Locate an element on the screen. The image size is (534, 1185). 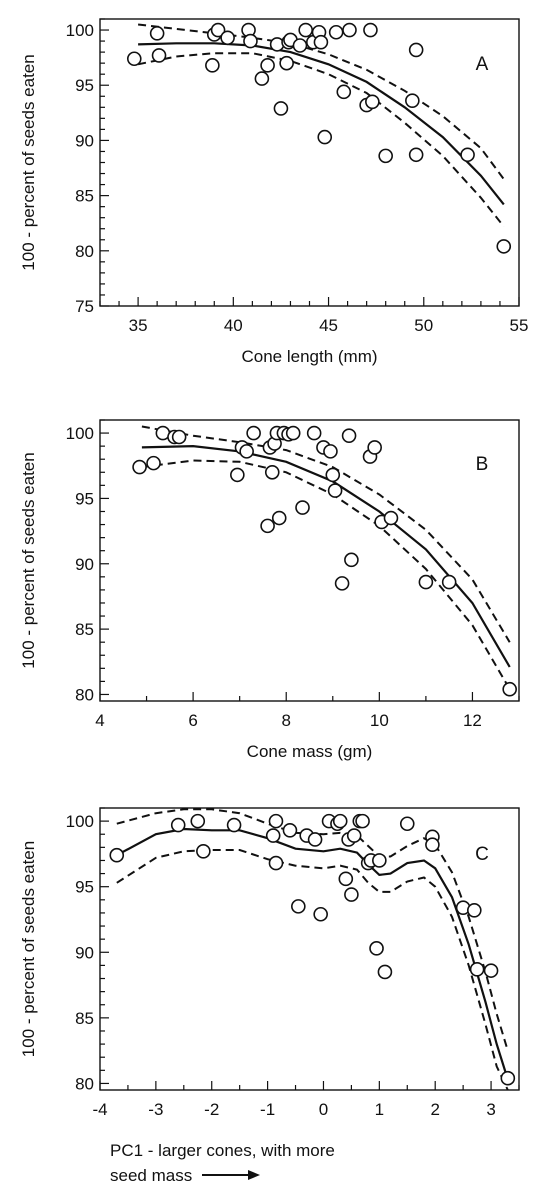
x-tick-label: 3 is located at coordinates (490, 1109).